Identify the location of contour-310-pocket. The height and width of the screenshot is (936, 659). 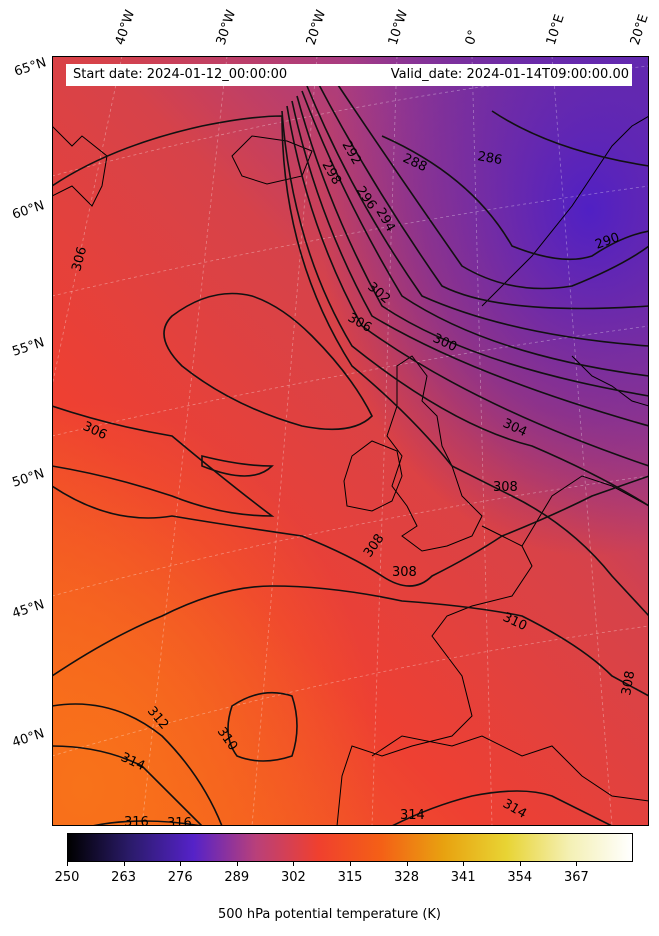
(262, 726).